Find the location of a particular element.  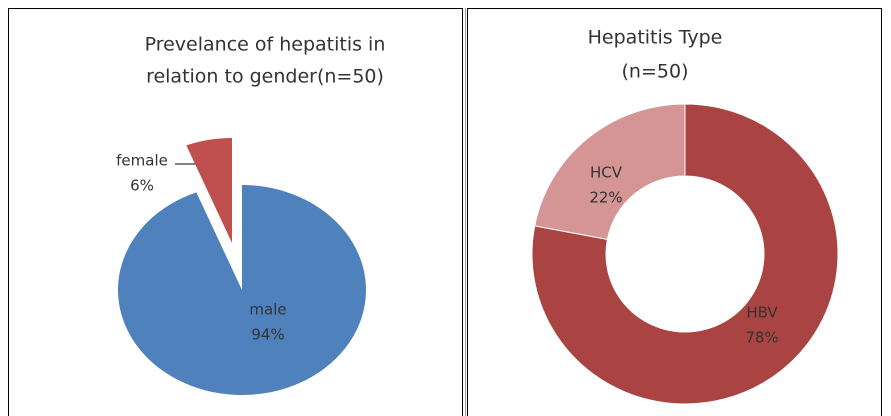

chart-title: Prevelance of hepatitis in is located at coordinates (265, 45).